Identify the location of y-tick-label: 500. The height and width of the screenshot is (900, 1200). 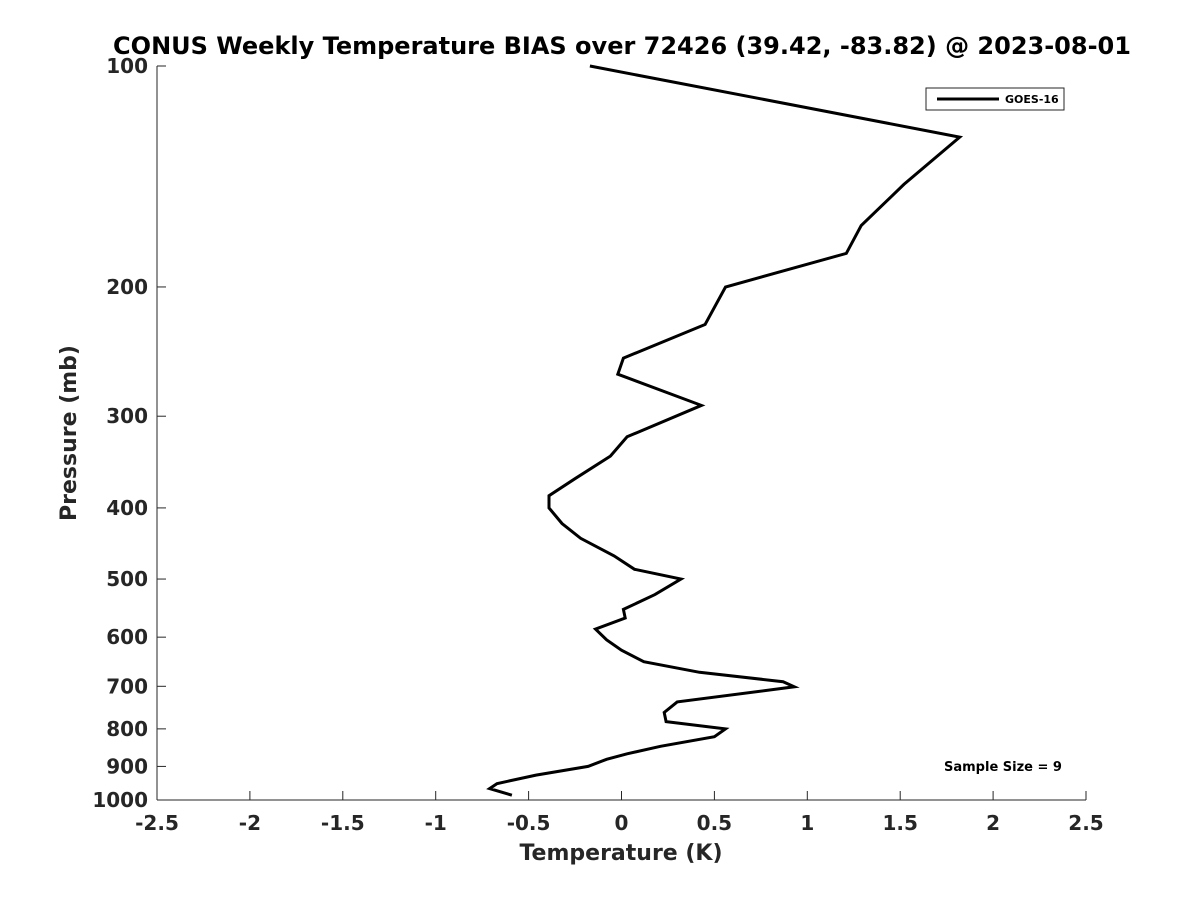
(127, 579).